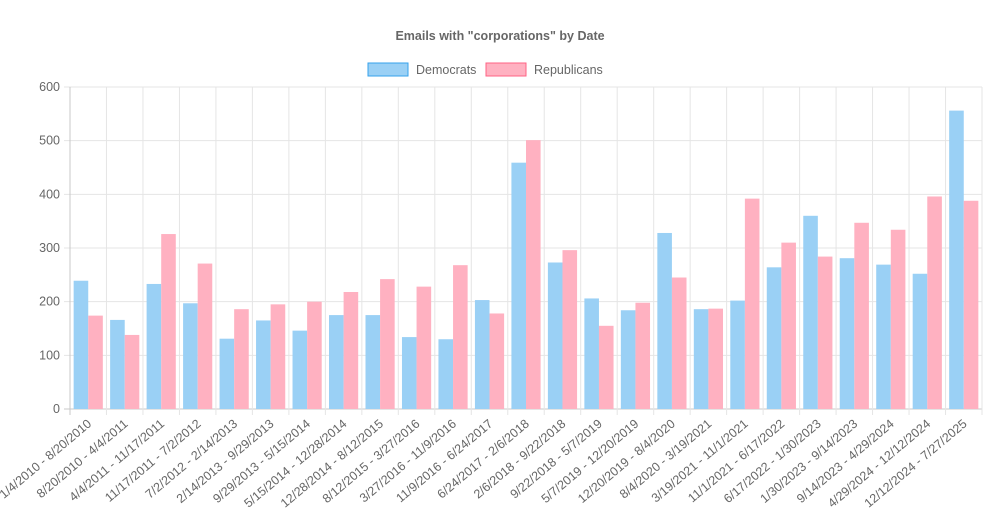 The image size is (1000, 508). What do you see at coordinates (506, 69) in the screenshot?
I see `legend-swatch-republicans` at bounding box center [506, 69].